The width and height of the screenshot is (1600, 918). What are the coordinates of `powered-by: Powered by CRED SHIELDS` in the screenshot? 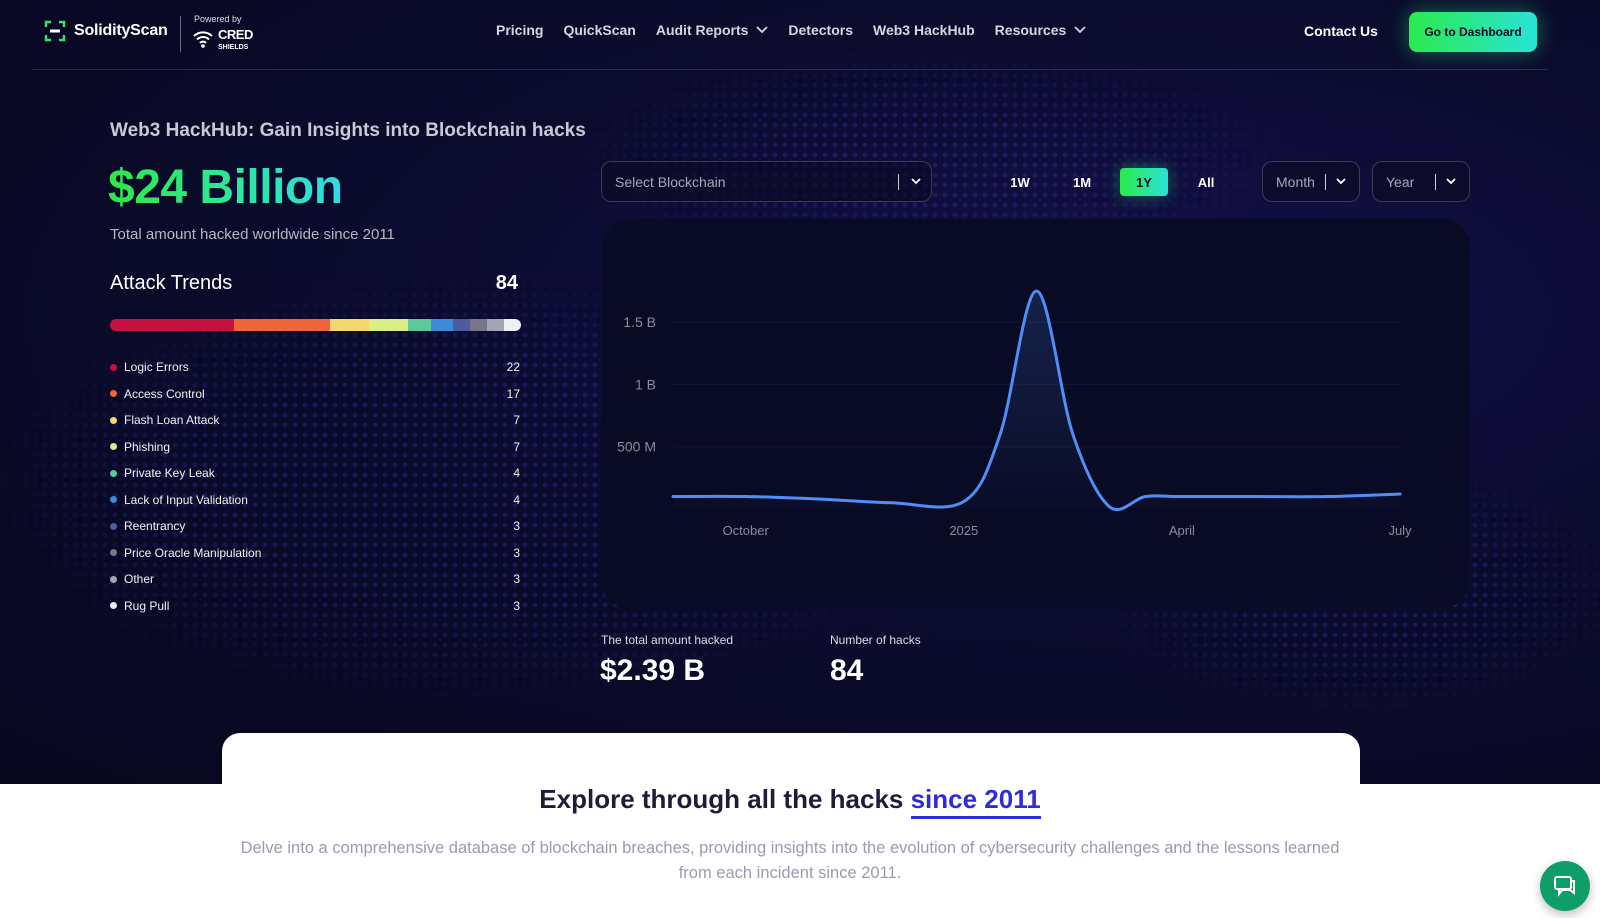 It's located at (222, 33).